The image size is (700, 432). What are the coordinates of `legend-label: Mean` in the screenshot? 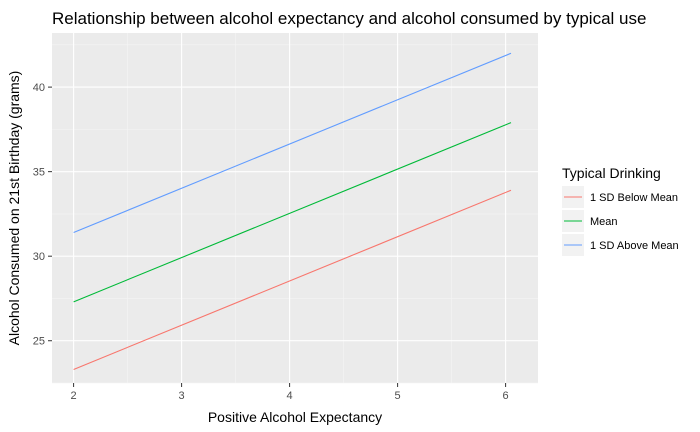 It's located at (604, 222).